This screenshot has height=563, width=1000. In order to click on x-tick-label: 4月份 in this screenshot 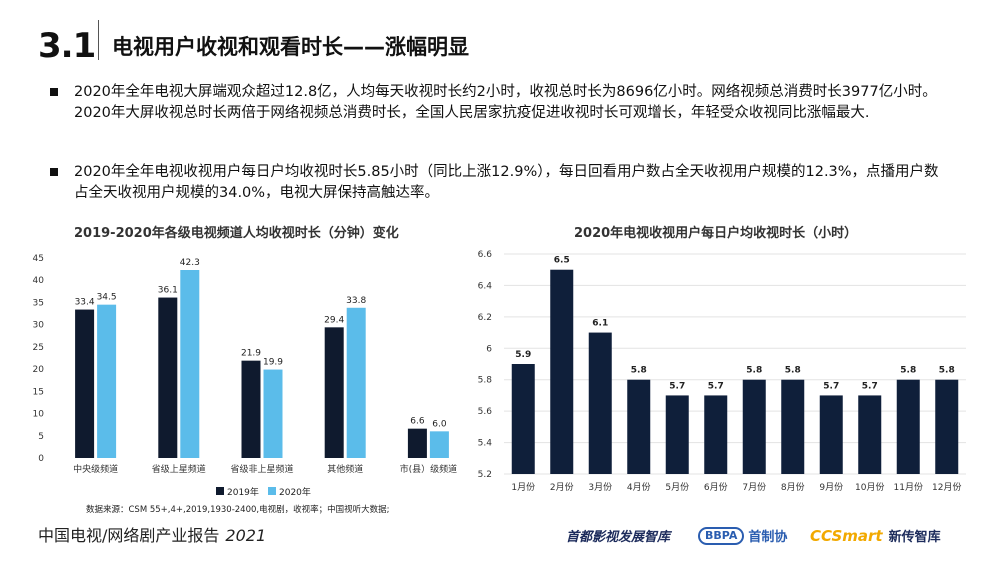, I will do `click(639, 487)`.